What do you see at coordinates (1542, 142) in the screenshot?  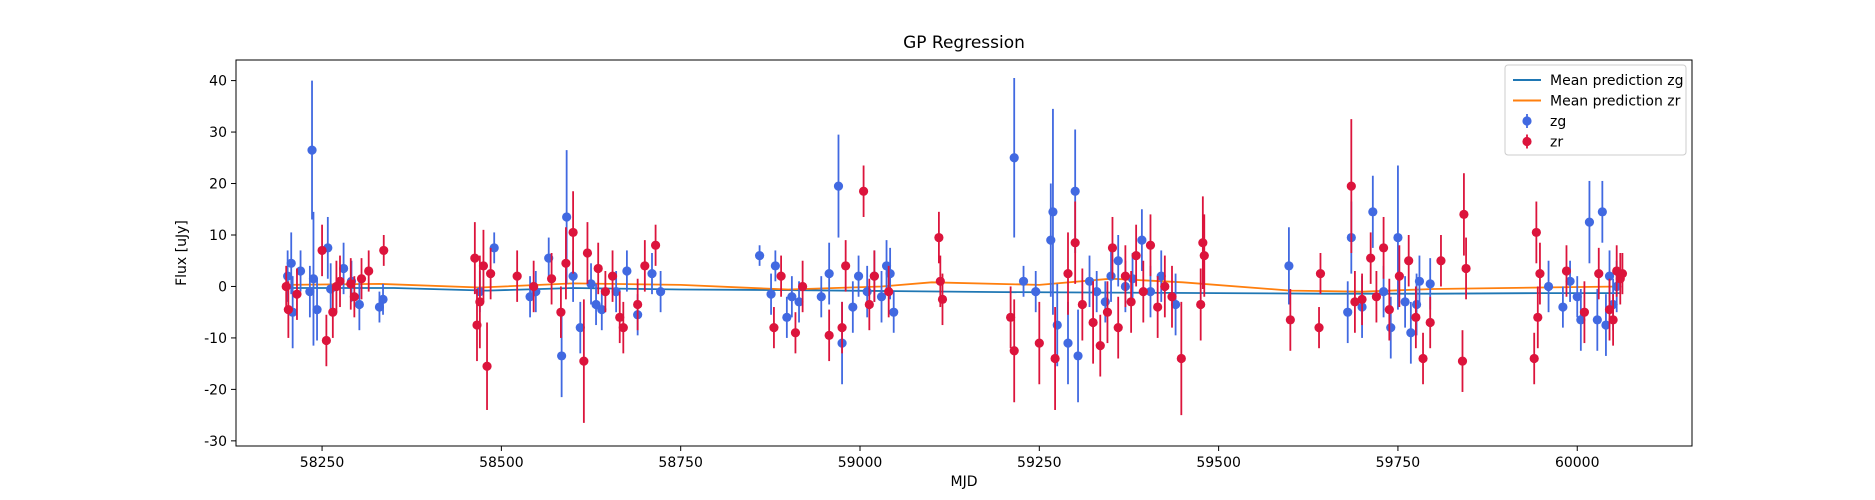 I see `legend-entry: zr` at bounding box center [1542, 142].